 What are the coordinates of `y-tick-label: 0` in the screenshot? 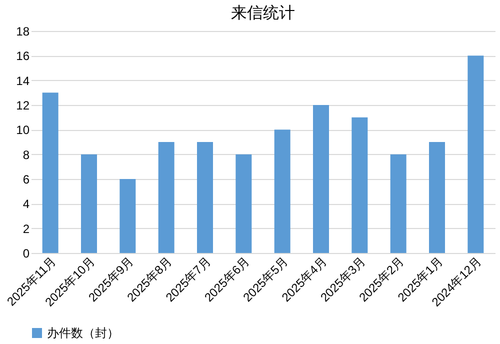 It's located at (26, 253).